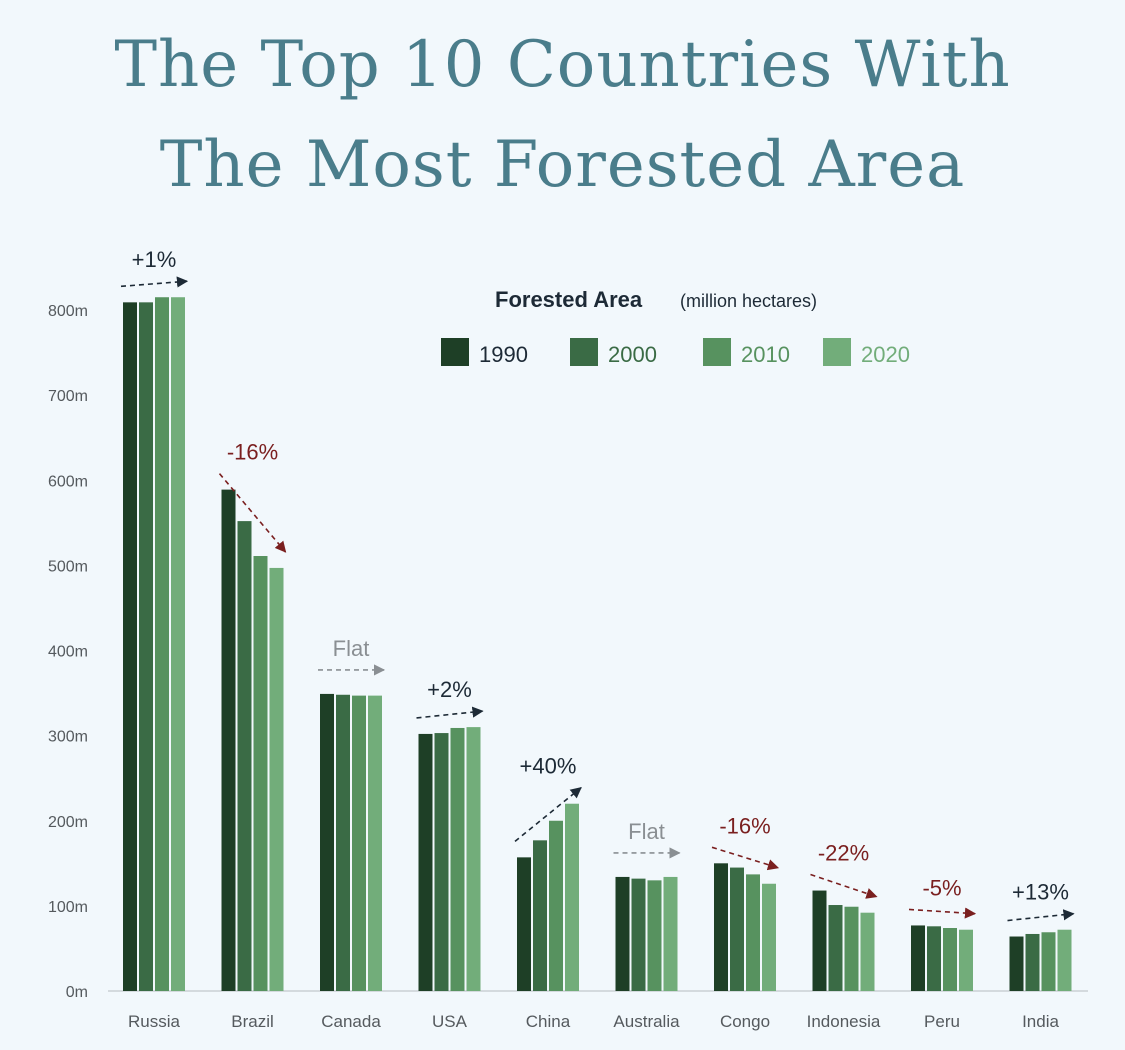 Image resolution: width=1125 pixels, height=1050 pixels. I want to click on legend-swatch-2020, so click(837, 352).